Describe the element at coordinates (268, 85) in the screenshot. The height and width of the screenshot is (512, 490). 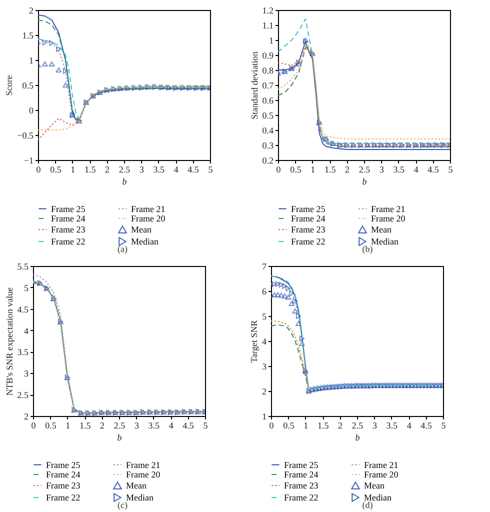
I see `y-tick-label: 0.7` at that location.